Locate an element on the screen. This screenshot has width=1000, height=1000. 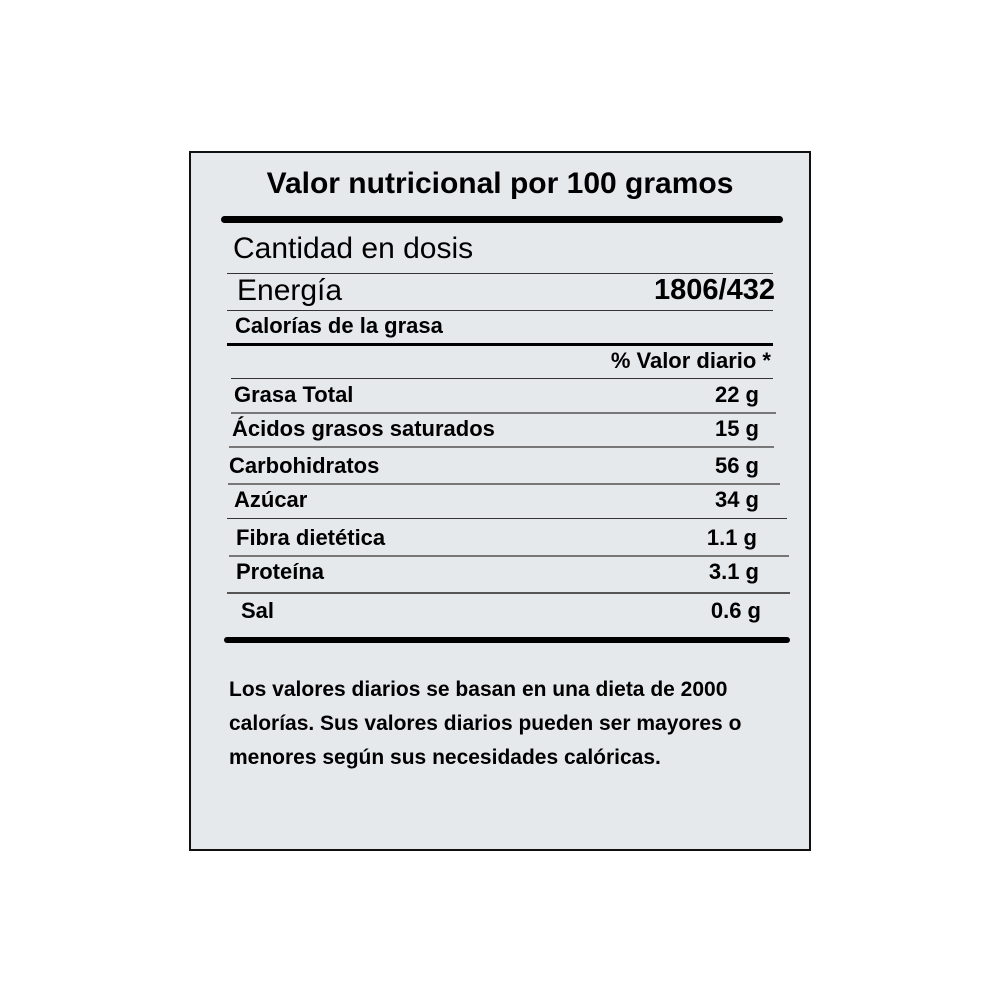
nutrient-label: Ácidos grasos saturados is located at coordinates (363, 428).